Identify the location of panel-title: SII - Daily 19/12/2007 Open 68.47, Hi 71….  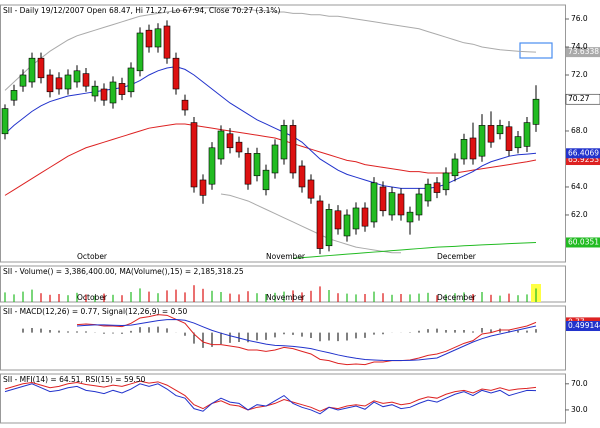
(142, 10).